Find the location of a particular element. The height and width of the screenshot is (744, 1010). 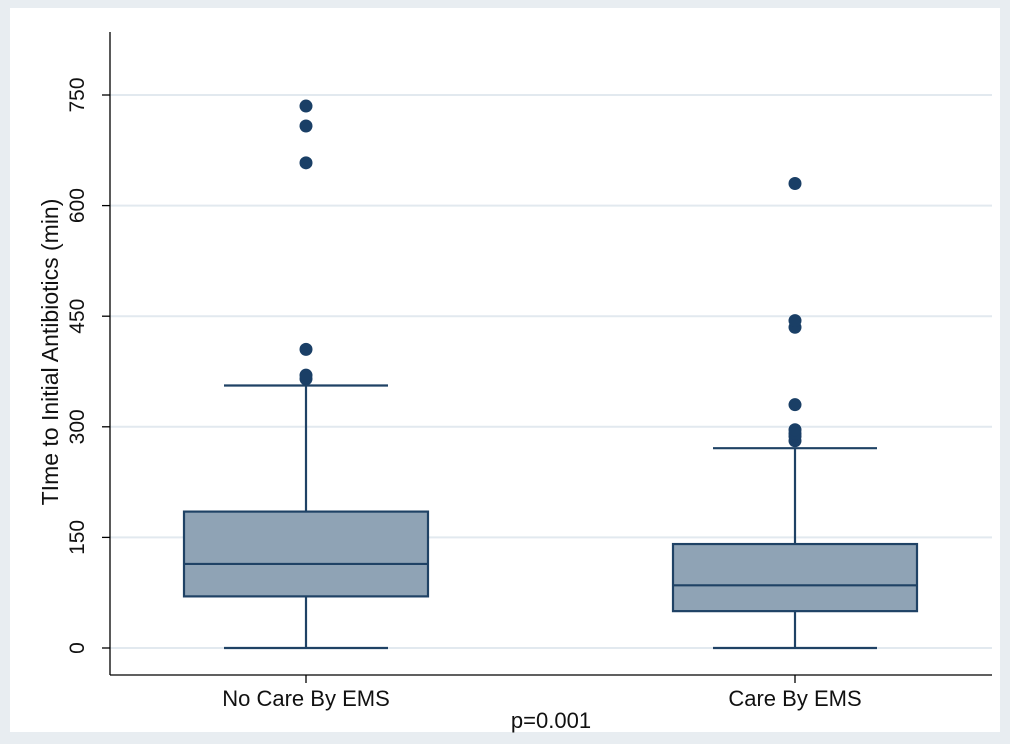

y-axis-title: TIme to Initial Antibiotics (min) is located at coordinates (50, 352).